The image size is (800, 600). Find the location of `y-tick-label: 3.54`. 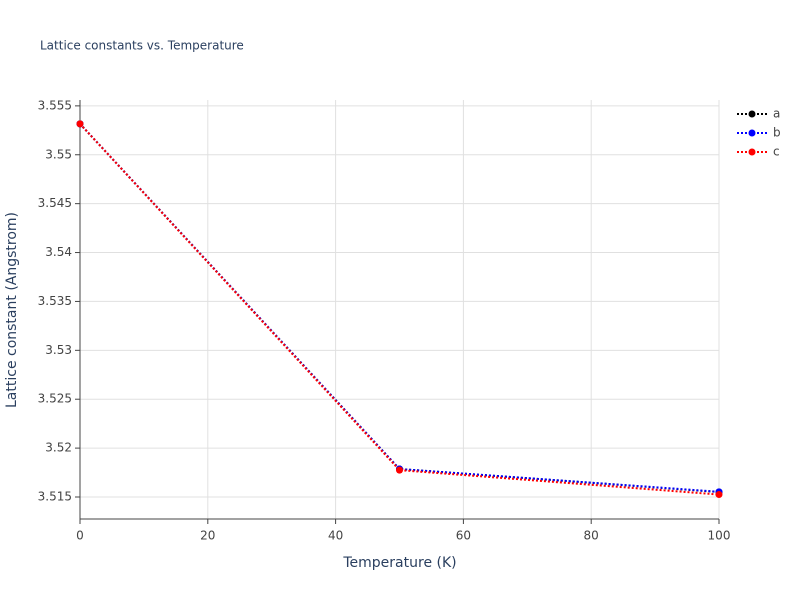

y-tick-label: 3.54 is located at coordinates (58, 252).